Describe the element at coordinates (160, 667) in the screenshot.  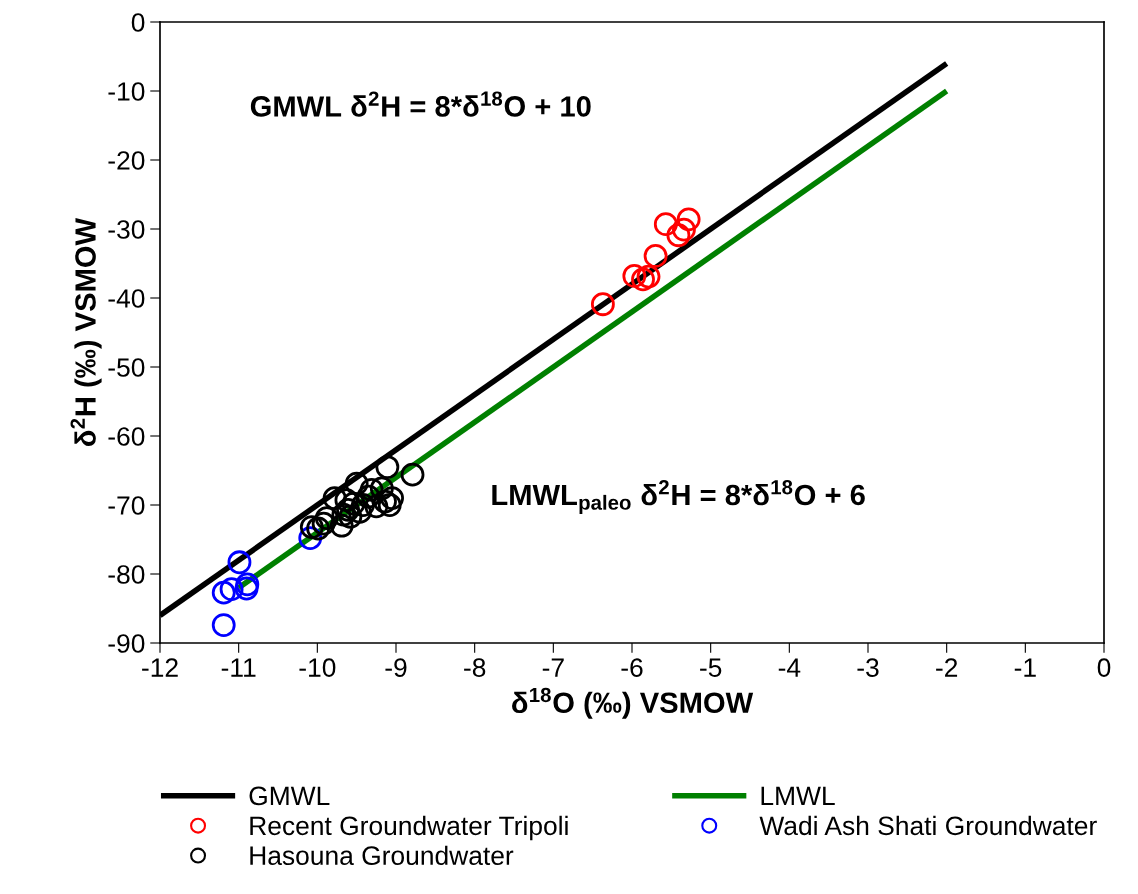
I see `x-tick-label: -12` at that location.